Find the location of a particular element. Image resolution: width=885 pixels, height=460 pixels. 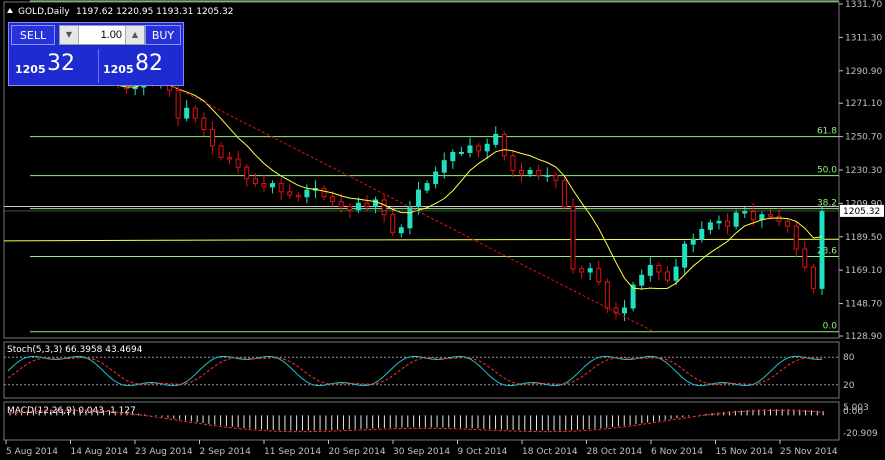

time-axis-label: 9 Oct 2014 is located at coordinates (483, 452).